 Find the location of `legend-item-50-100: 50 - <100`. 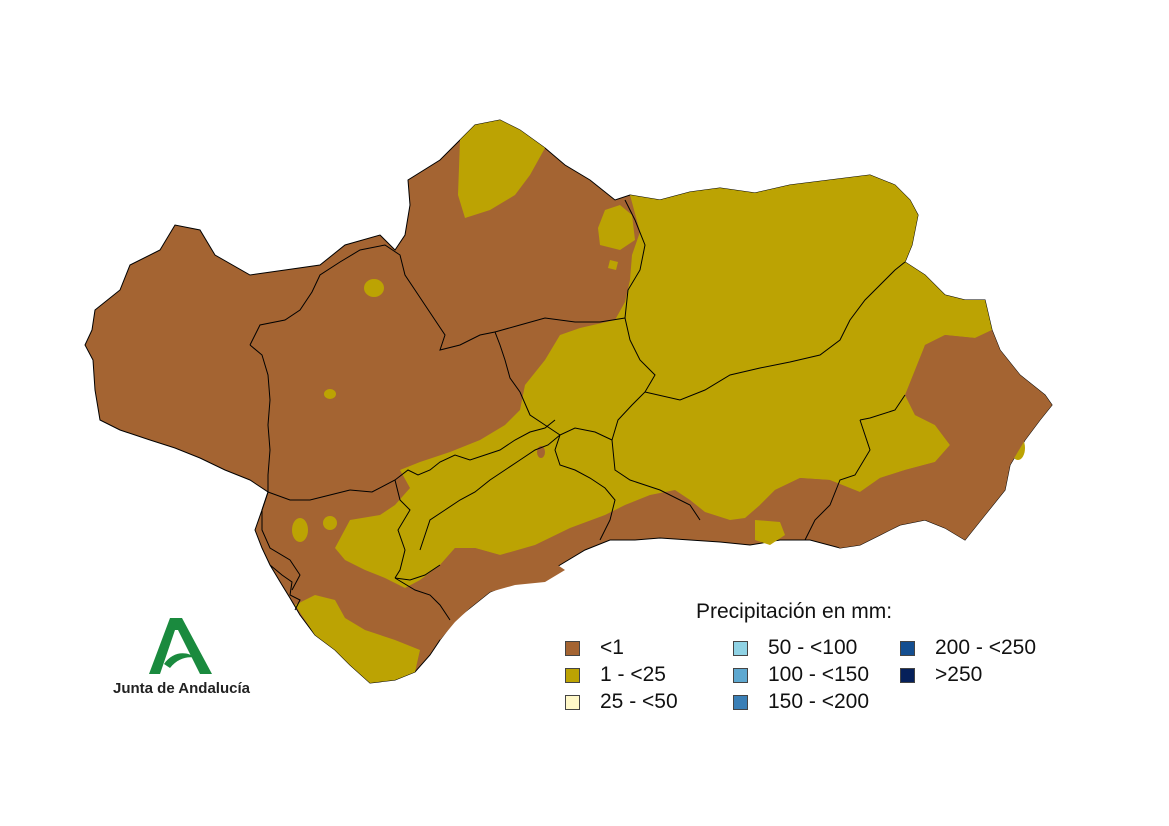

legend-item-50-100: 50 - <100 is located at coordinates (795, 647).